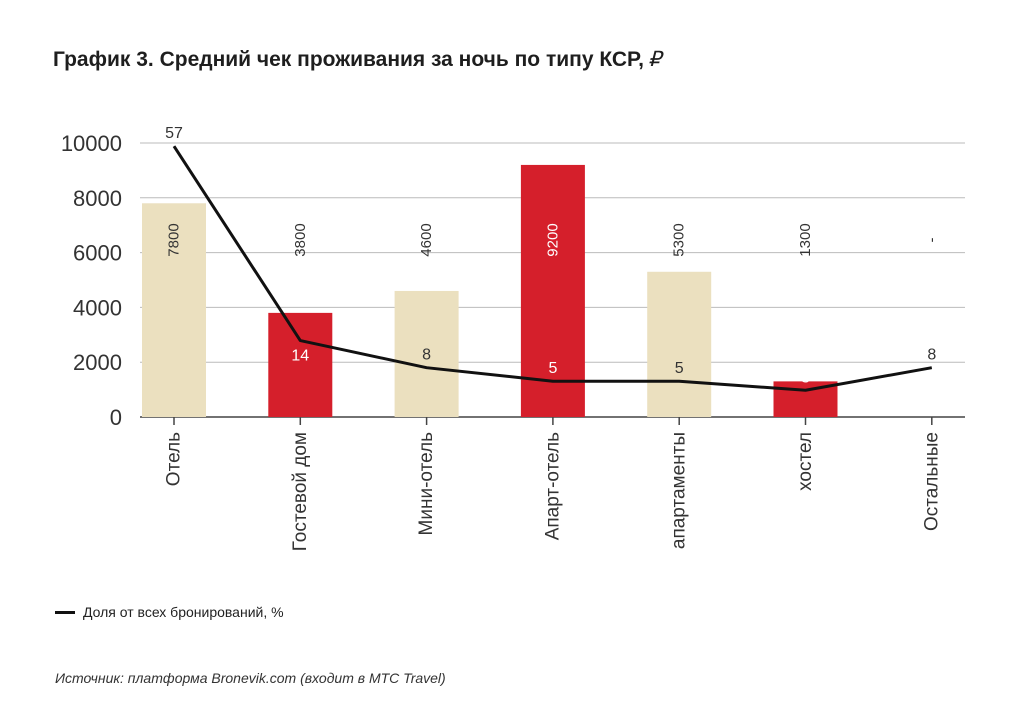  I want to click on x-tick-label: Апарт-отель, so click(552, 486).